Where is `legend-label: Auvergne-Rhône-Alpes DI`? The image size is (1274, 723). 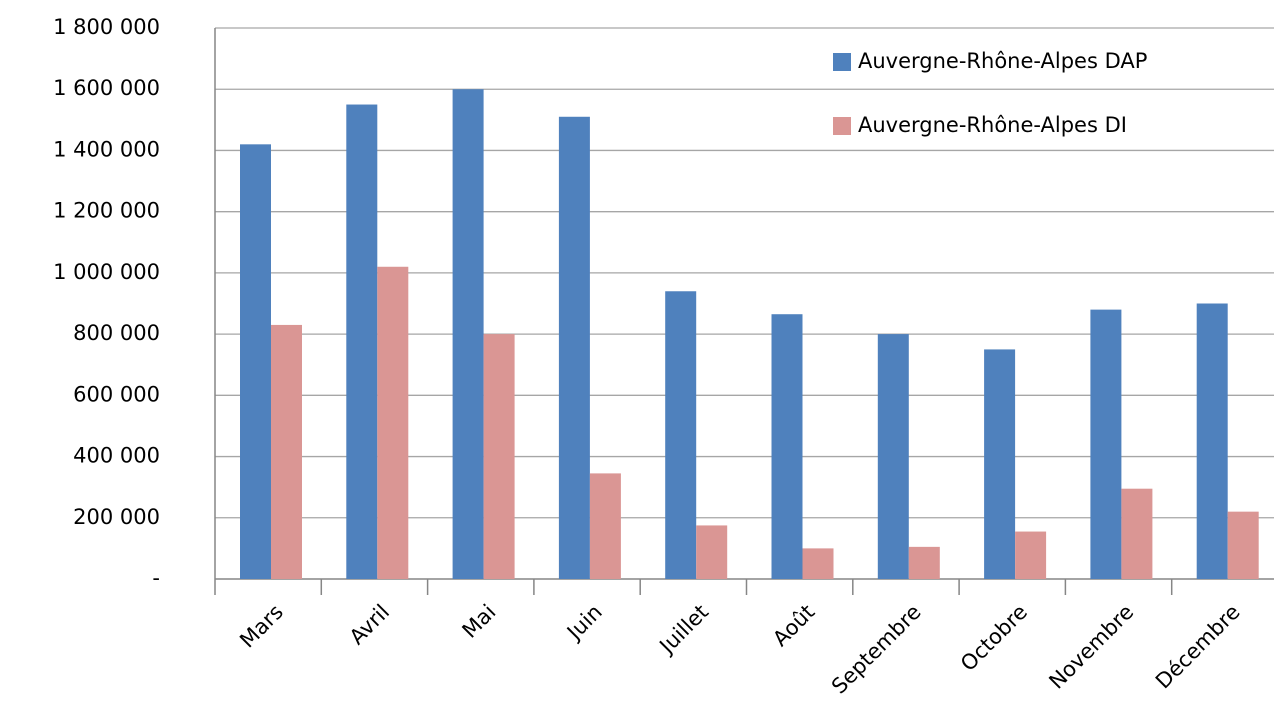 legend-label: Auvergne-Rhône-Alpes DI is located at coordinates (992, 125).